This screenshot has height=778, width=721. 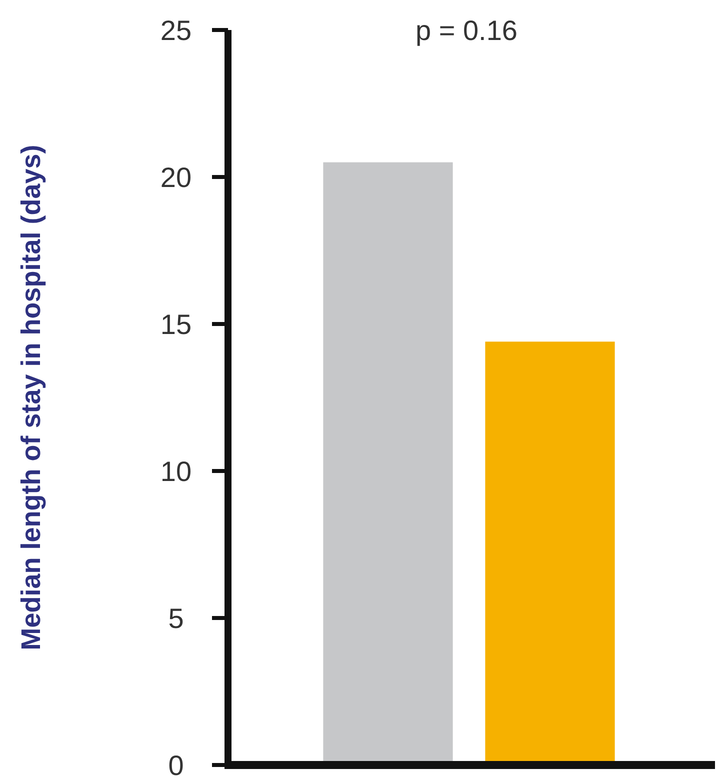 What do you see at coordinates (176, 324) in the screenshot?
I see `y-tick-label: 15` at bounding box center [176, 324].